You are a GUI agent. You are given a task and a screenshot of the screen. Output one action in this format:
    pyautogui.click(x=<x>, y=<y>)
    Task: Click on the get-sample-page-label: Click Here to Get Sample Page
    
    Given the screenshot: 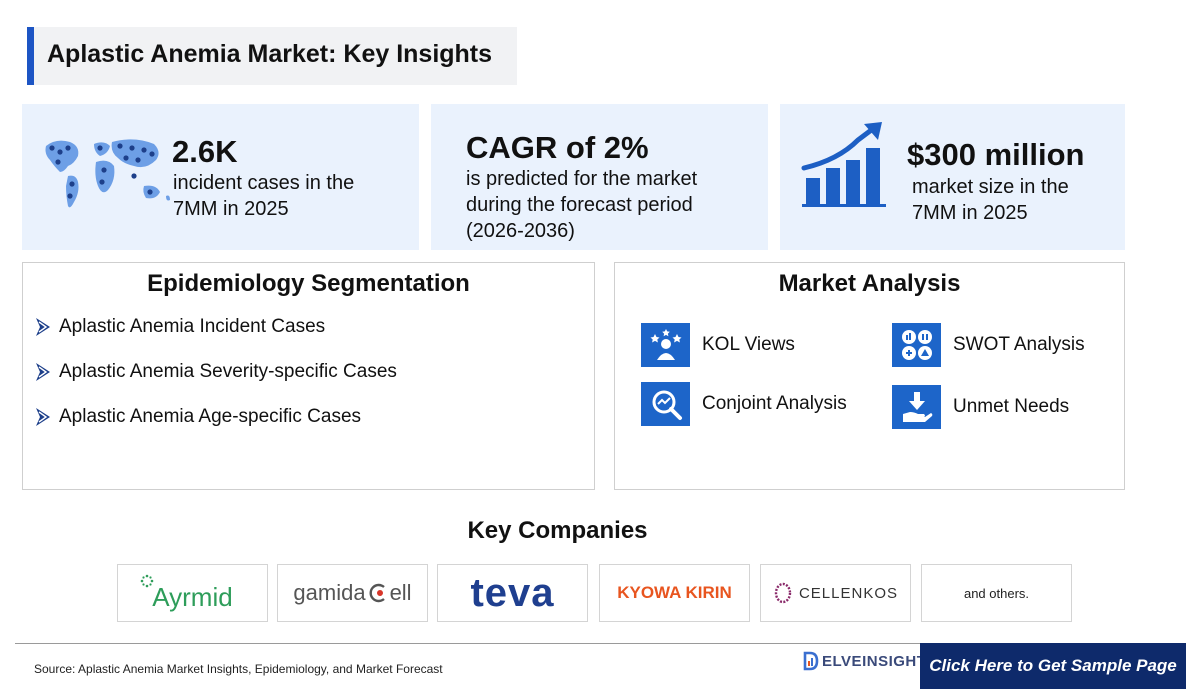 What is the action you would take?
    pyautogui.click(x=1053, y=665)
    